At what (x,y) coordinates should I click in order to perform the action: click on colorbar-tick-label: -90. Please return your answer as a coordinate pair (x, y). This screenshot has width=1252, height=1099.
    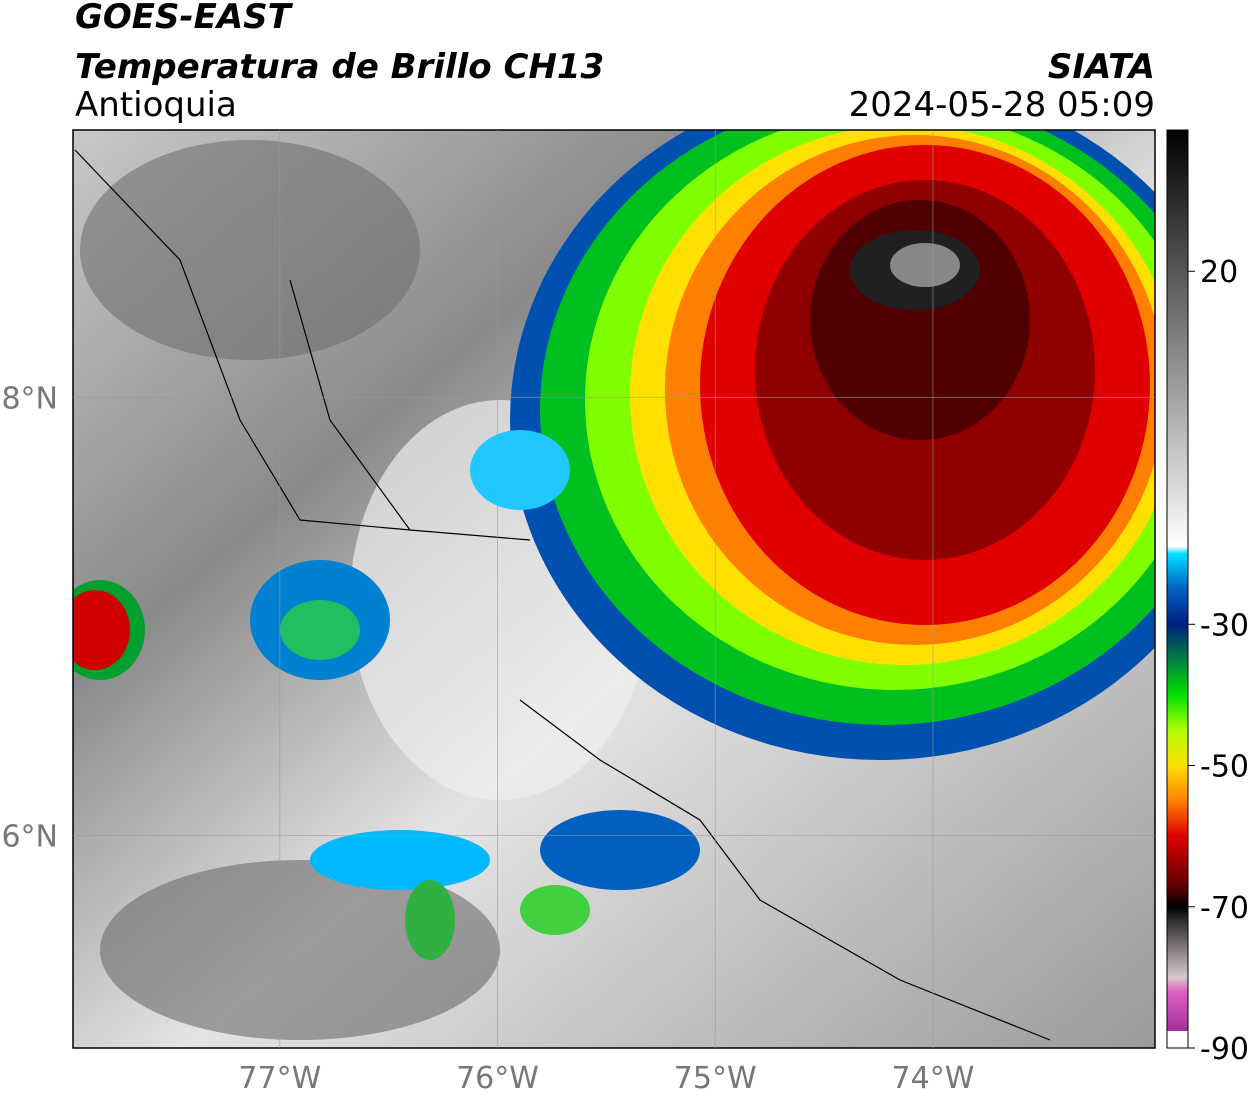
    Looking at the image, I should click on (1224, 1049).